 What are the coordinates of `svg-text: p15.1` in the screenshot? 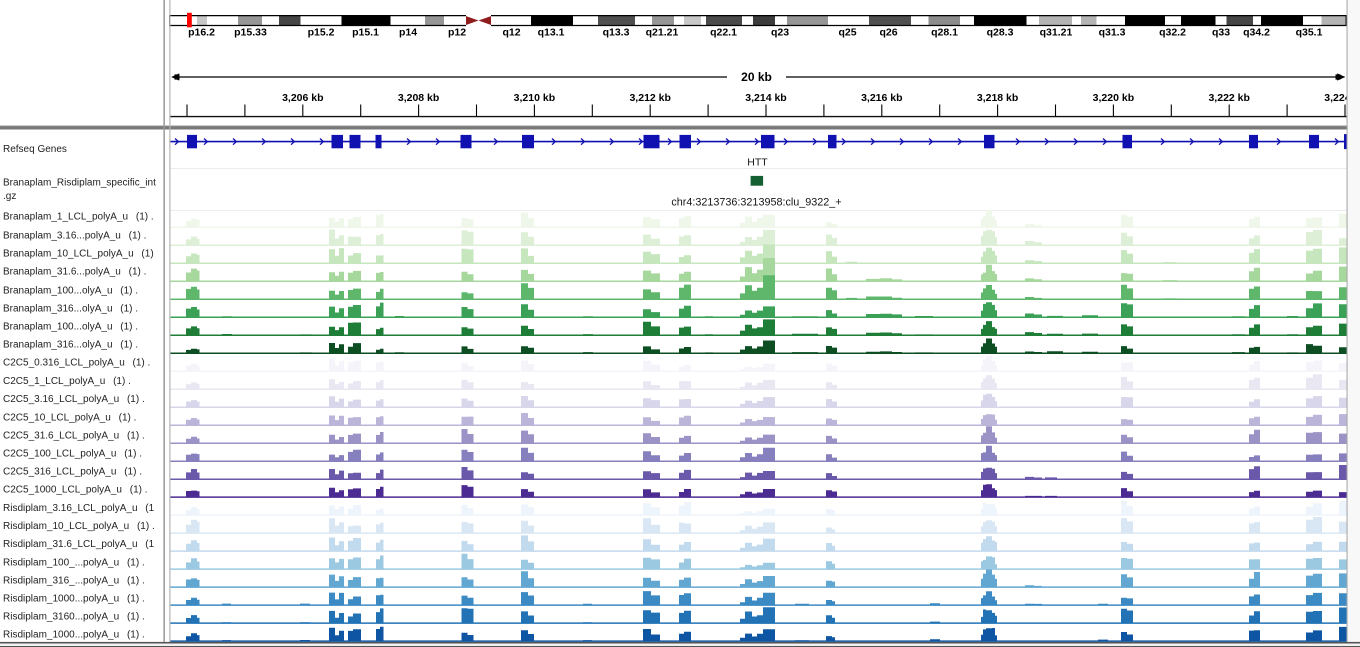 It's located at (365, 33).